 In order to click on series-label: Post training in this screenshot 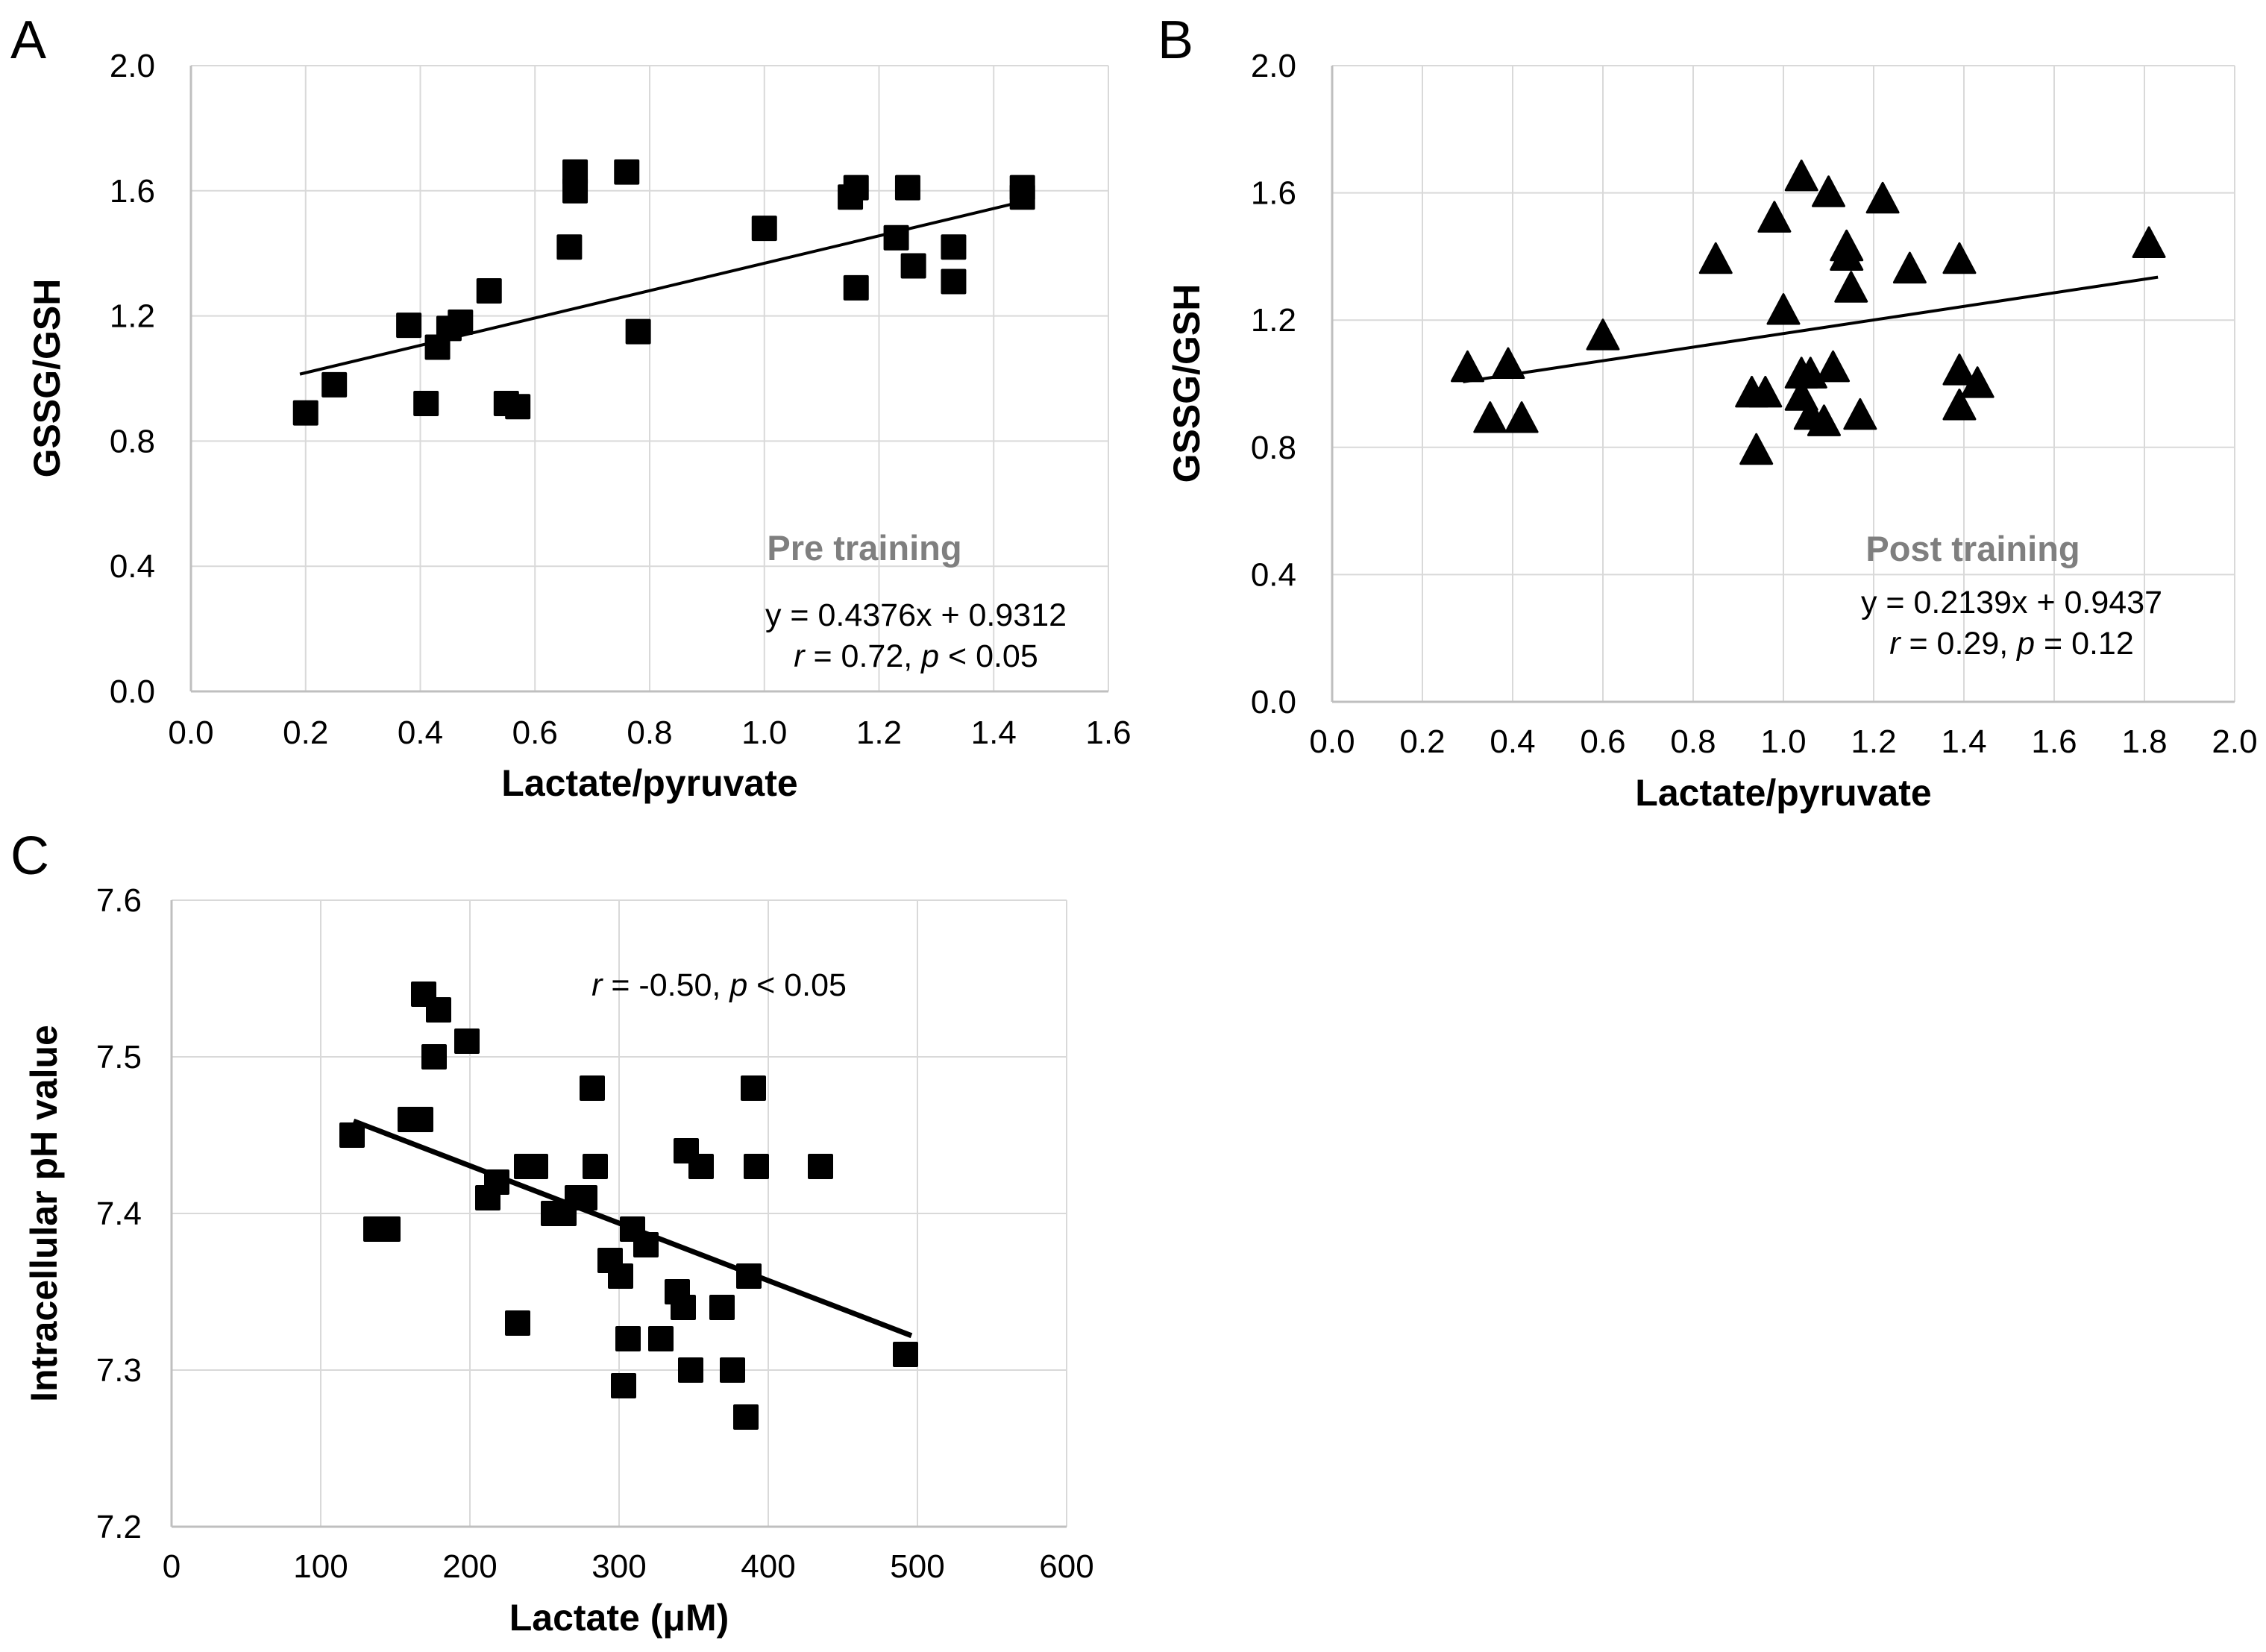, I will do `click(1972, 548)`.